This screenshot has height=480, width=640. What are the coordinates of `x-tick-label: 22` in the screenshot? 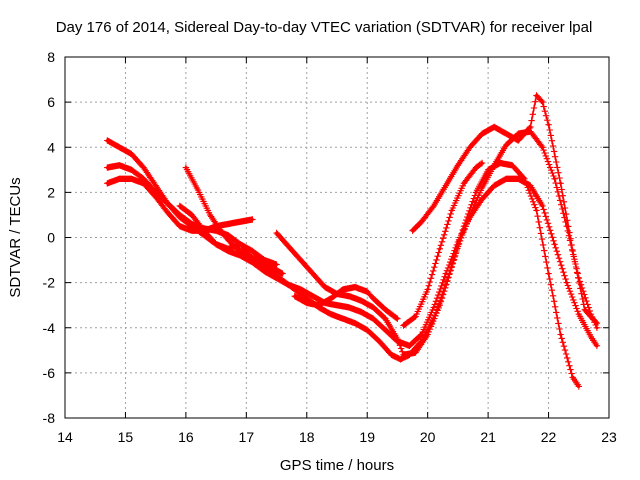 It's located at (549, 437).